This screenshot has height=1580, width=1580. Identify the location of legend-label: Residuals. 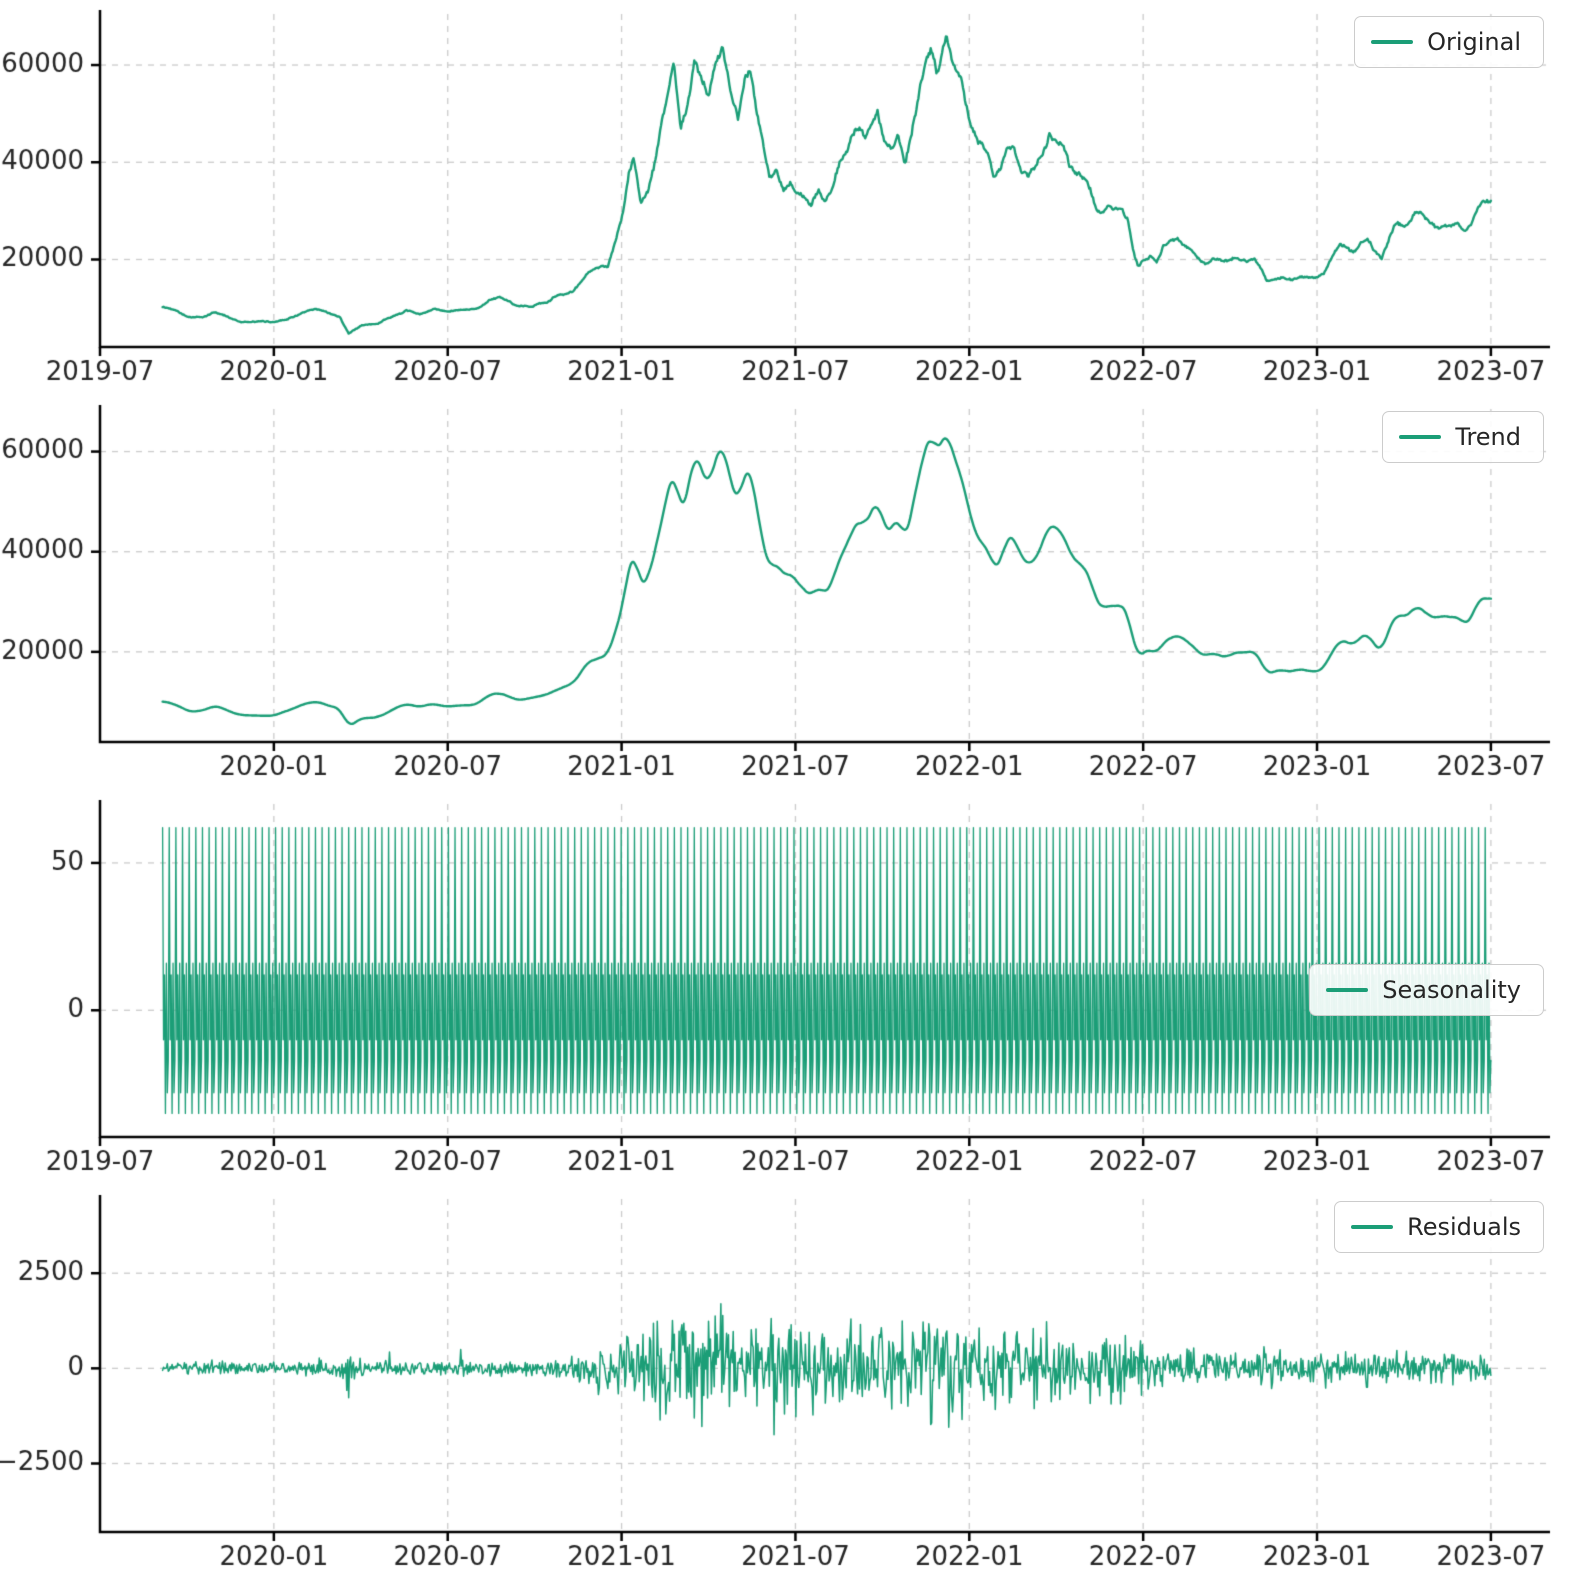
(1464, 1227).